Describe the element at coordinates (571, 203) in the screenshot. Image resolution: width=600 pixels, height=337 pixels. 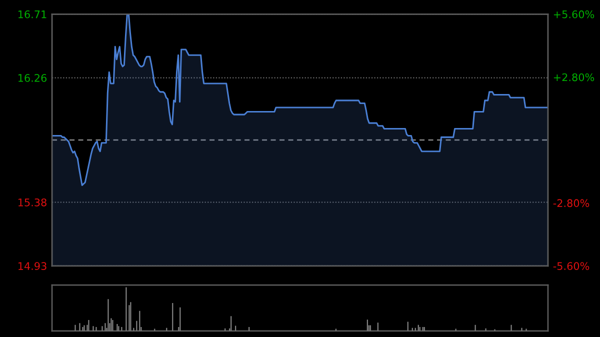
I see `y2-tick-label: -2.80%` at that location.